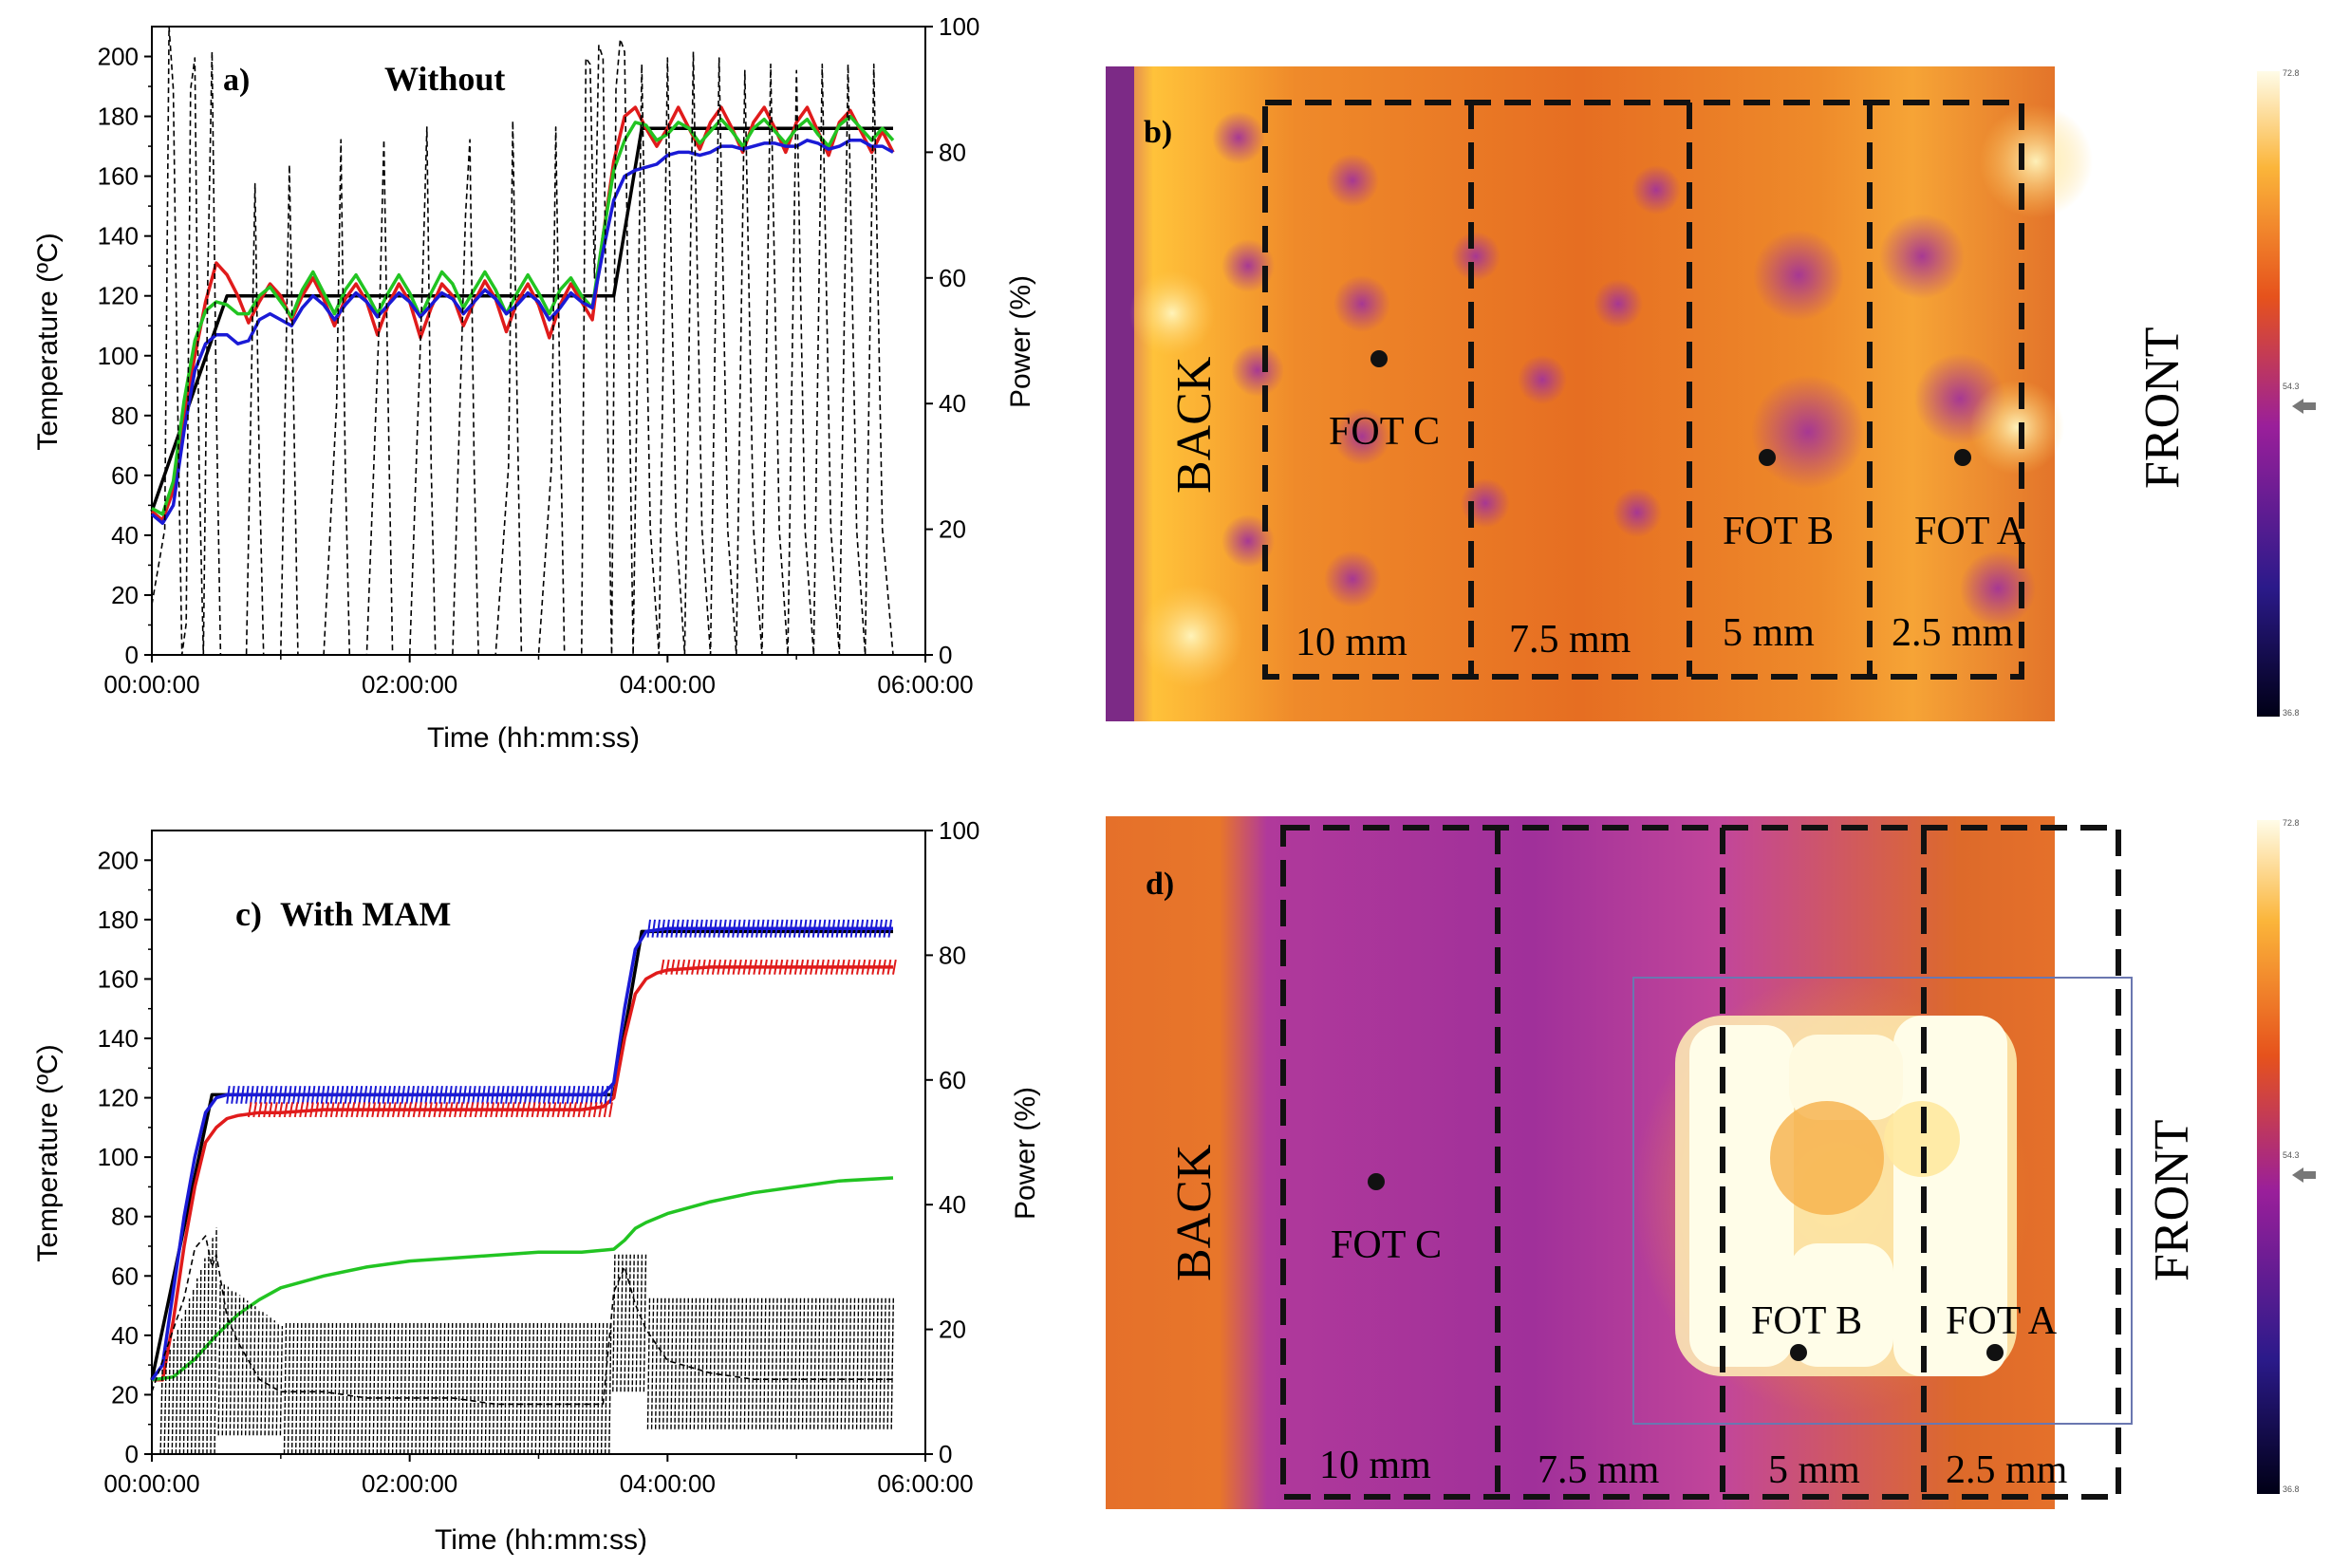  What do you see at coordinates (2291, 1155) in the screenshot?
I see `thermogram-d-cbar-mid: 54.3` at bounding box center [2291, 1155].